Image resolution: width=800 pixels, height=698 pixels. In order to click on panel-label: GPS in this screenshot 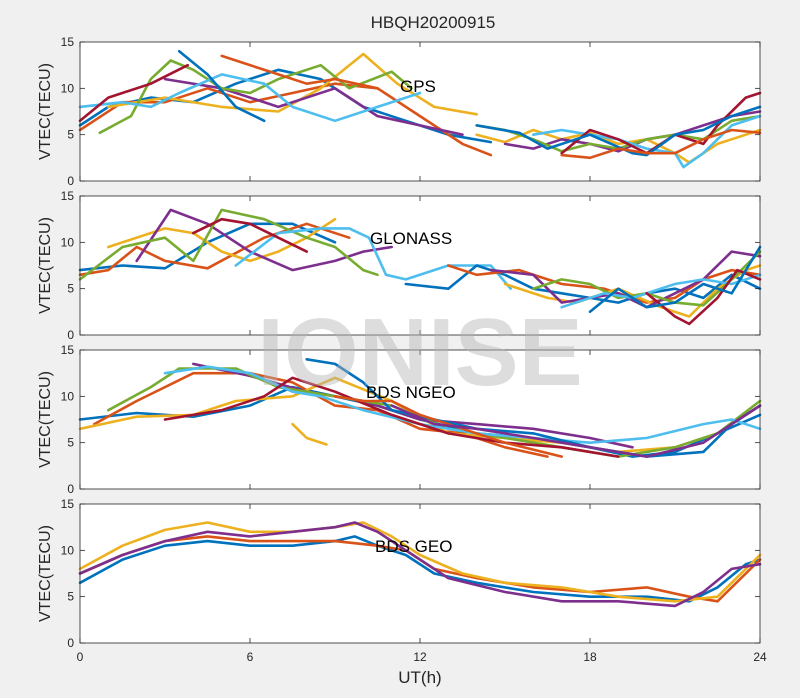, I will do `click(418, 86)`.